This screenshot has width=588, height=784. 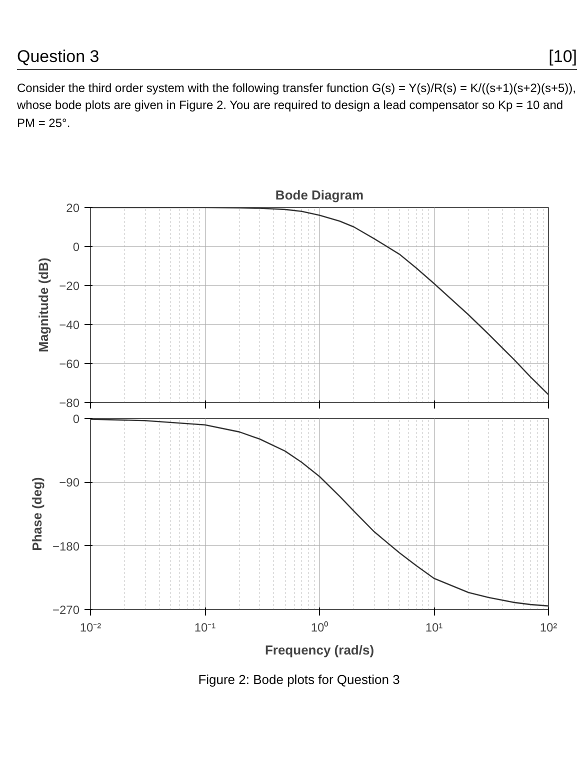 What do you see at coordinates (297, 106) in the screenshot?
I see `text: Consider the third order system with the following transfer function G(s) = Y(s)/R(s) = K/((s+1)(s+2)(s+5)), whose bode plots are given in Figure 2. You are required to design a lead compensator so Kp = 10 and PM = 25°.` at bounding box center [297, 106].